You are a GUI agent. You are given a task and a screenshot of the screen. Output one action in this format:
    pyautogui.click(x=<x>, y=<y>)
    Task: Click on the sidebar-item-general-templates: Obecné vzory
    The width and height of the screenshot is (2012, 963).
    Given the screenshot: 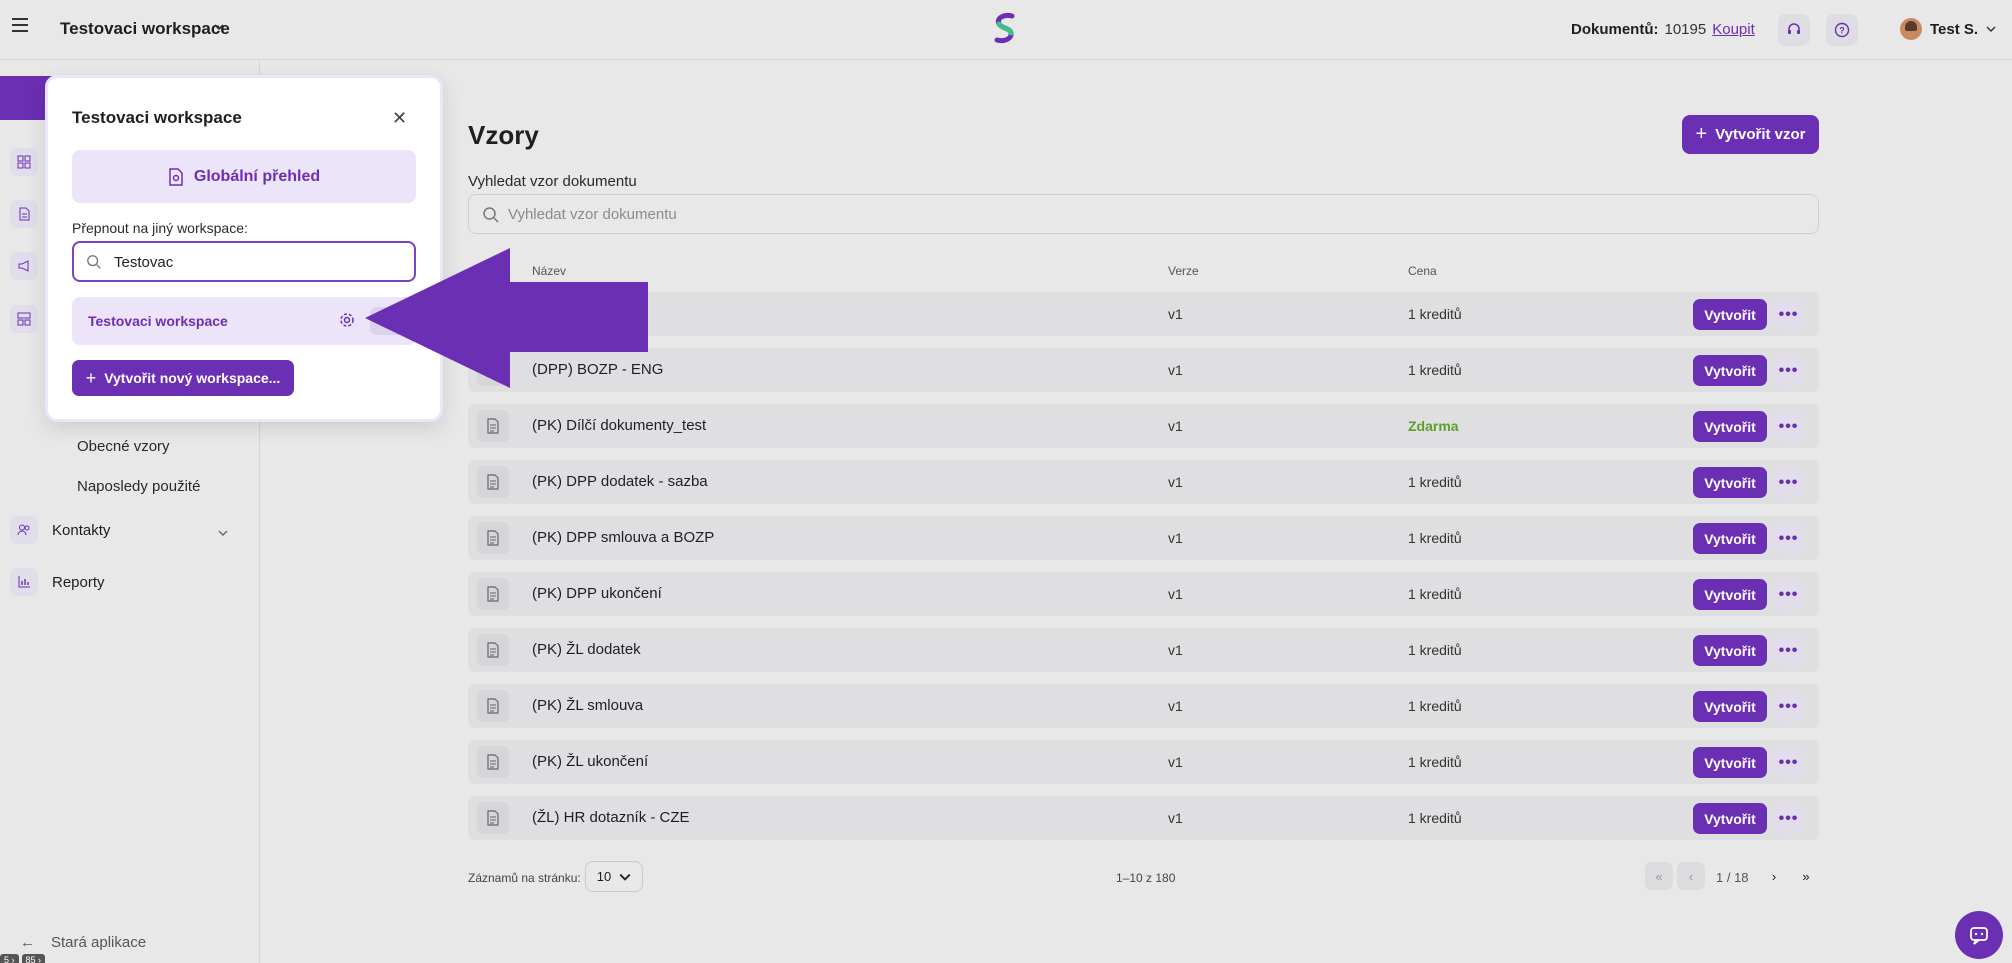 What is the action you would take?
    pyautogui.click(x=123, y=446)
    